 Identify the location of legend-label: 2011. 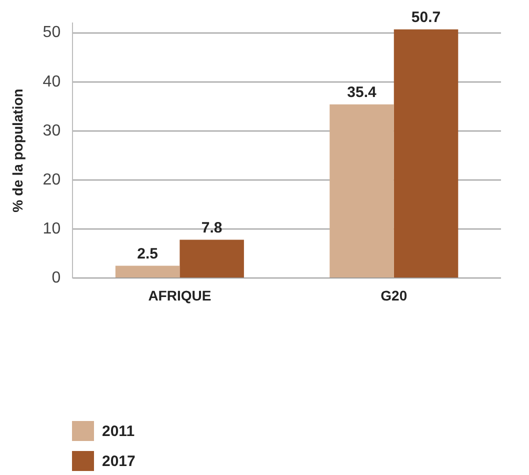
(118, 431).